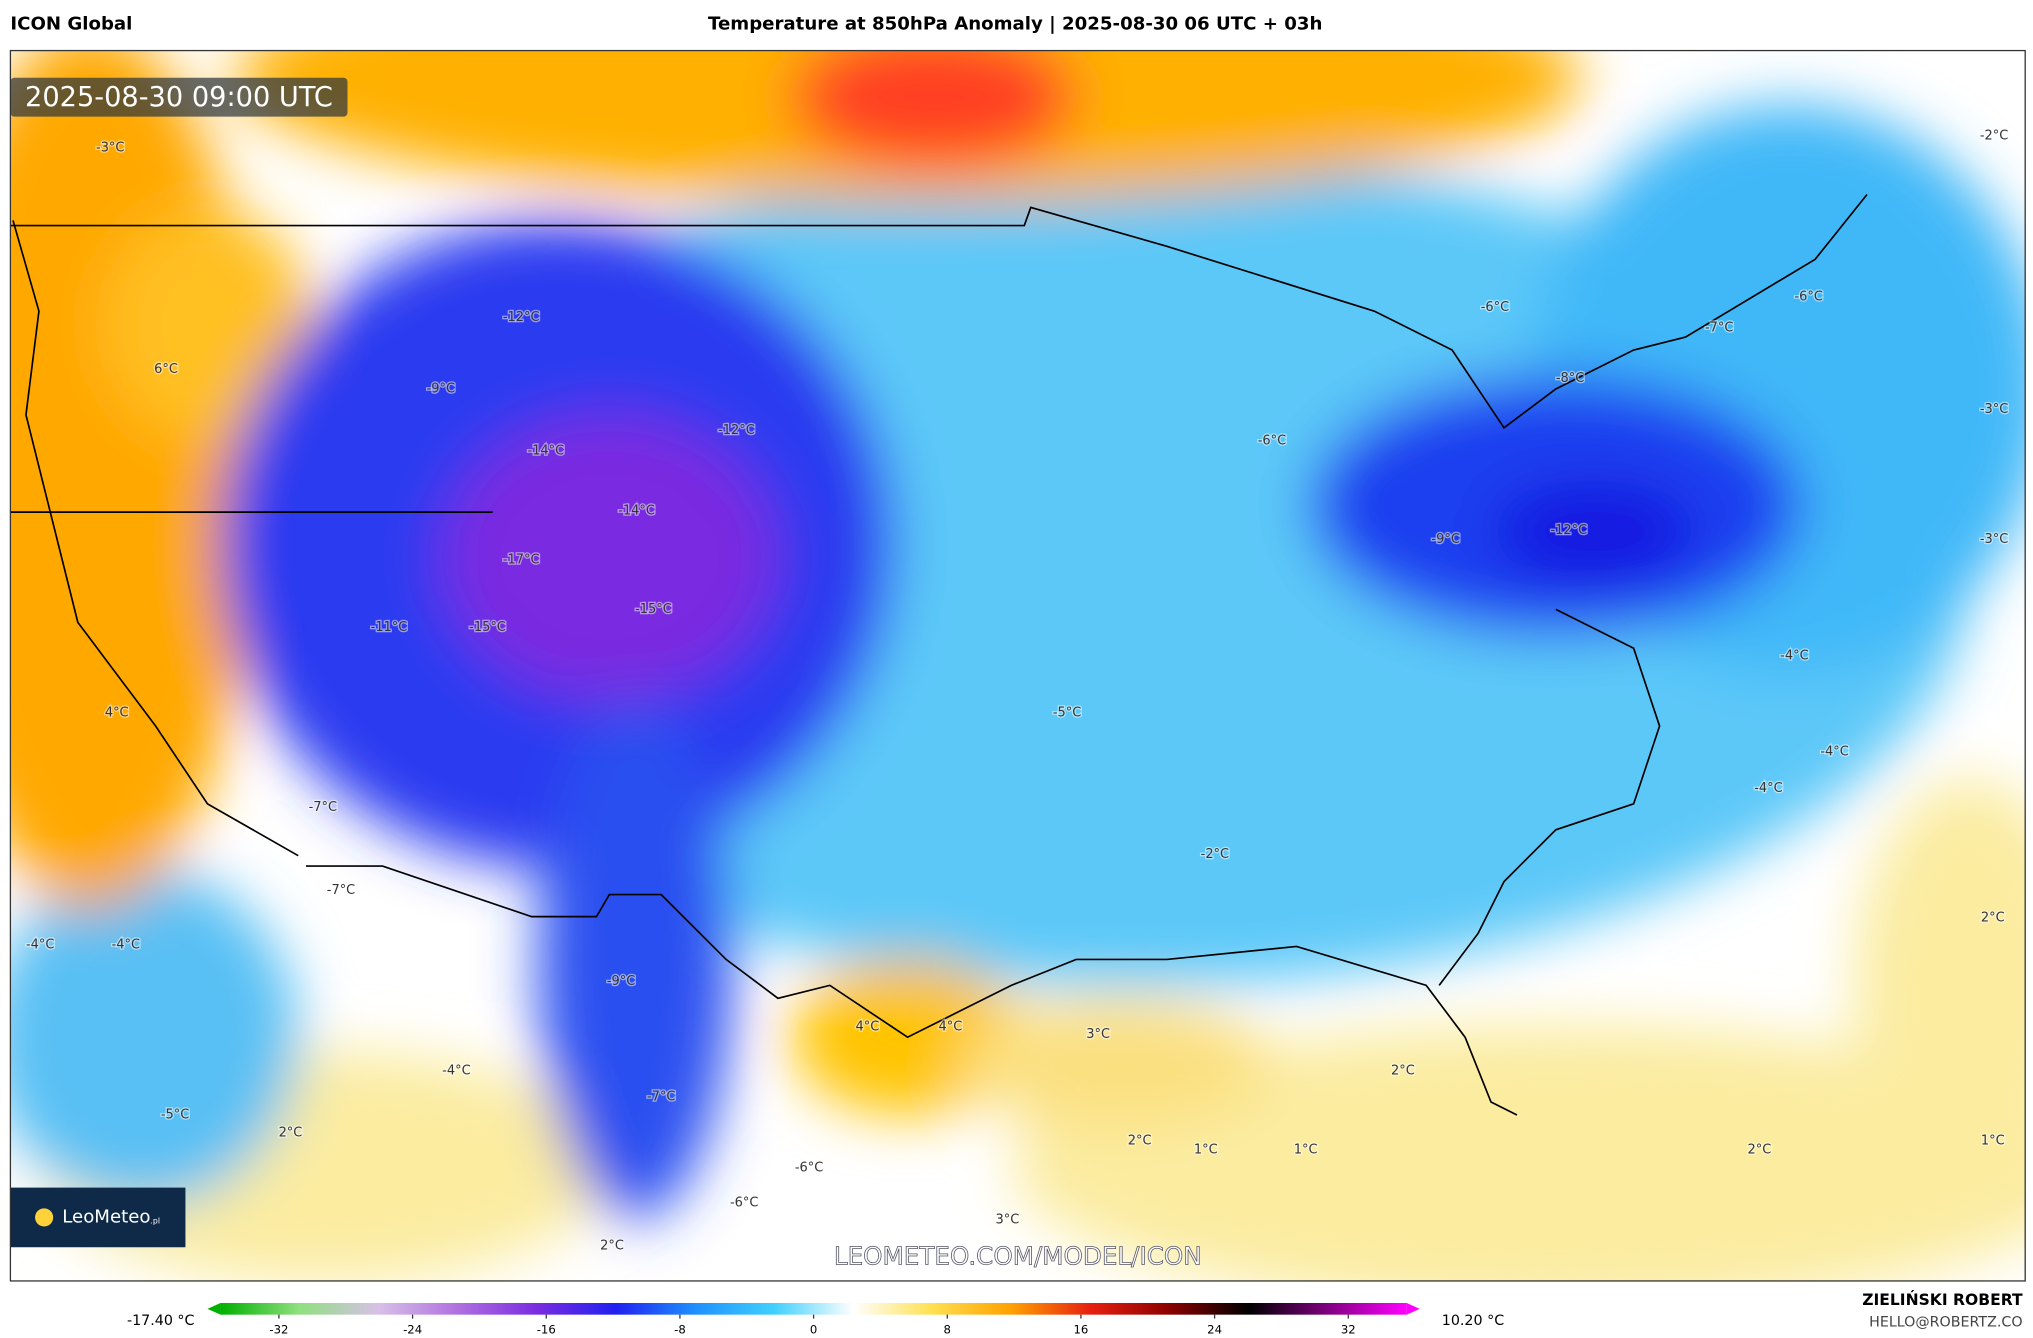 This screenshot has width=2033, height=1338. Describe the element at coordinates (680, 1330) in the screenshot. I see `colorbar-tick-label: -8` at that location.